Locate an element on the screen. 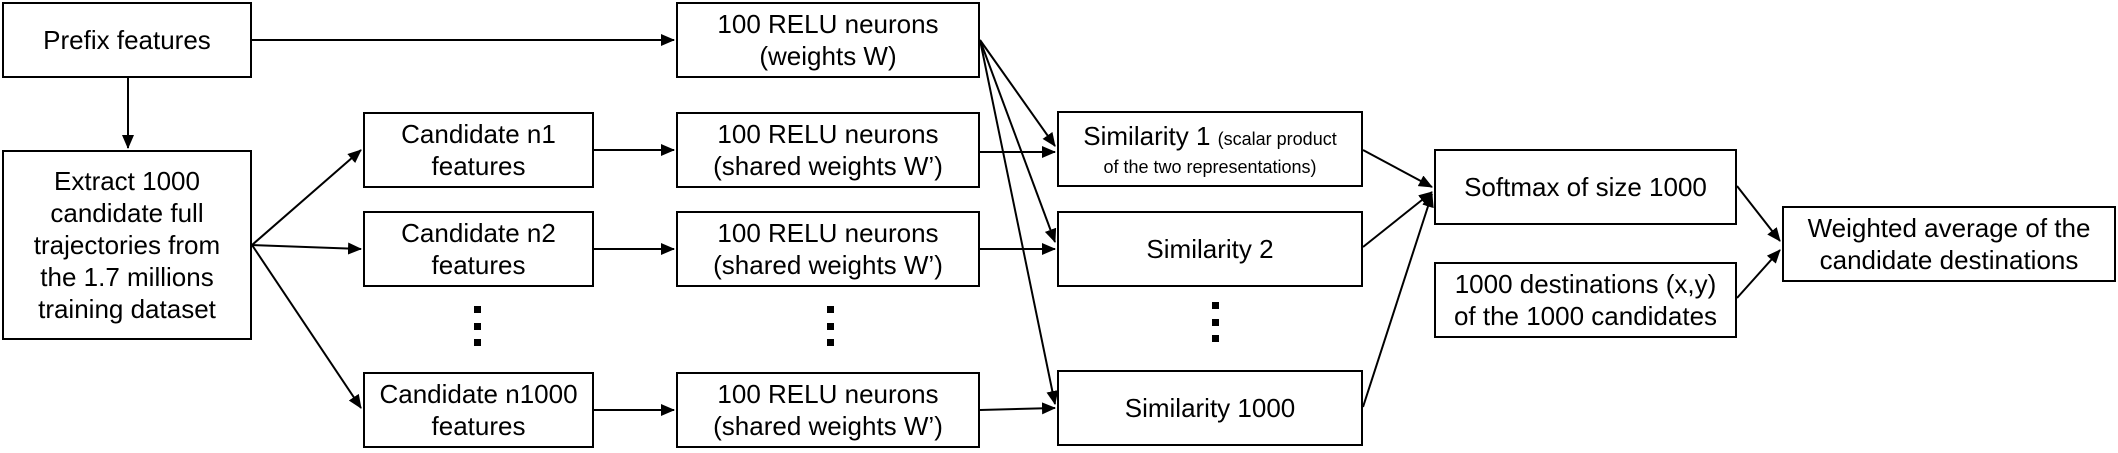 The height and width of the screenshot is (453, 2118). candidate-n2-line-2: features is located at coordinates (478, 265).